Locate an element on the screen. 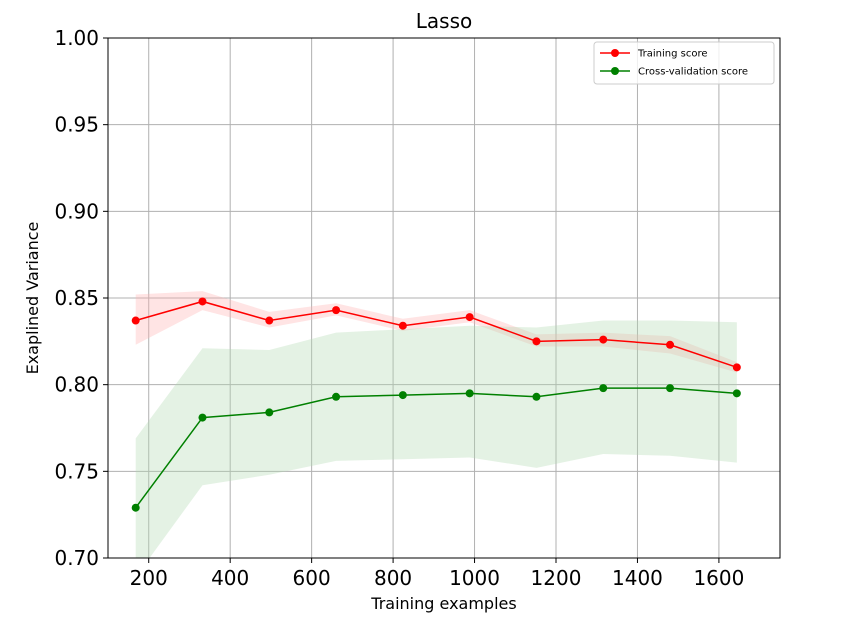 The image size is (861, 628). x-tick-label: 400 is located at coordinates (230, 578).